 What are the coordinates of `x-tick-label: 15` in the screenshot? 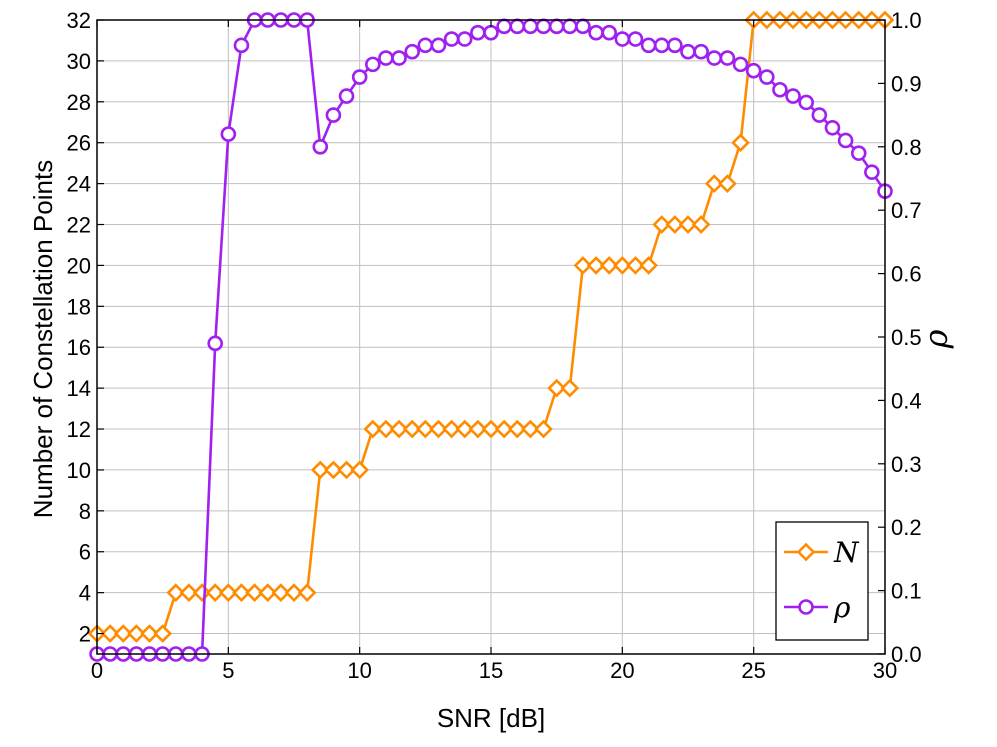 It's located at (491, 670).